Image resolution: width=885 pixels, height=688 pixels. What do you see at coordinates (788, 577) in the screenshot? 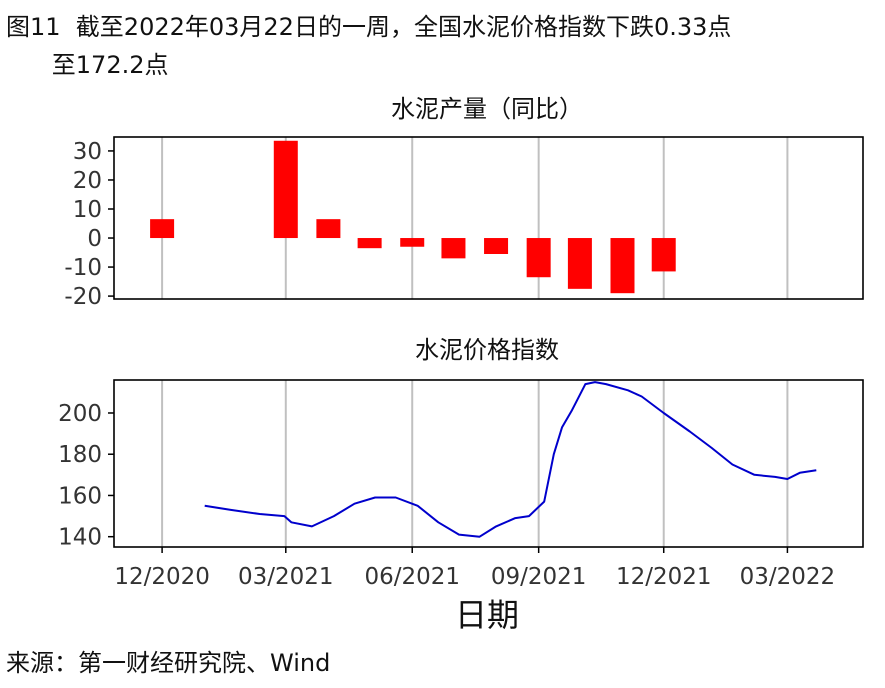
I see `x-tick-label: 03/2022` at bounding box center [788, 577].